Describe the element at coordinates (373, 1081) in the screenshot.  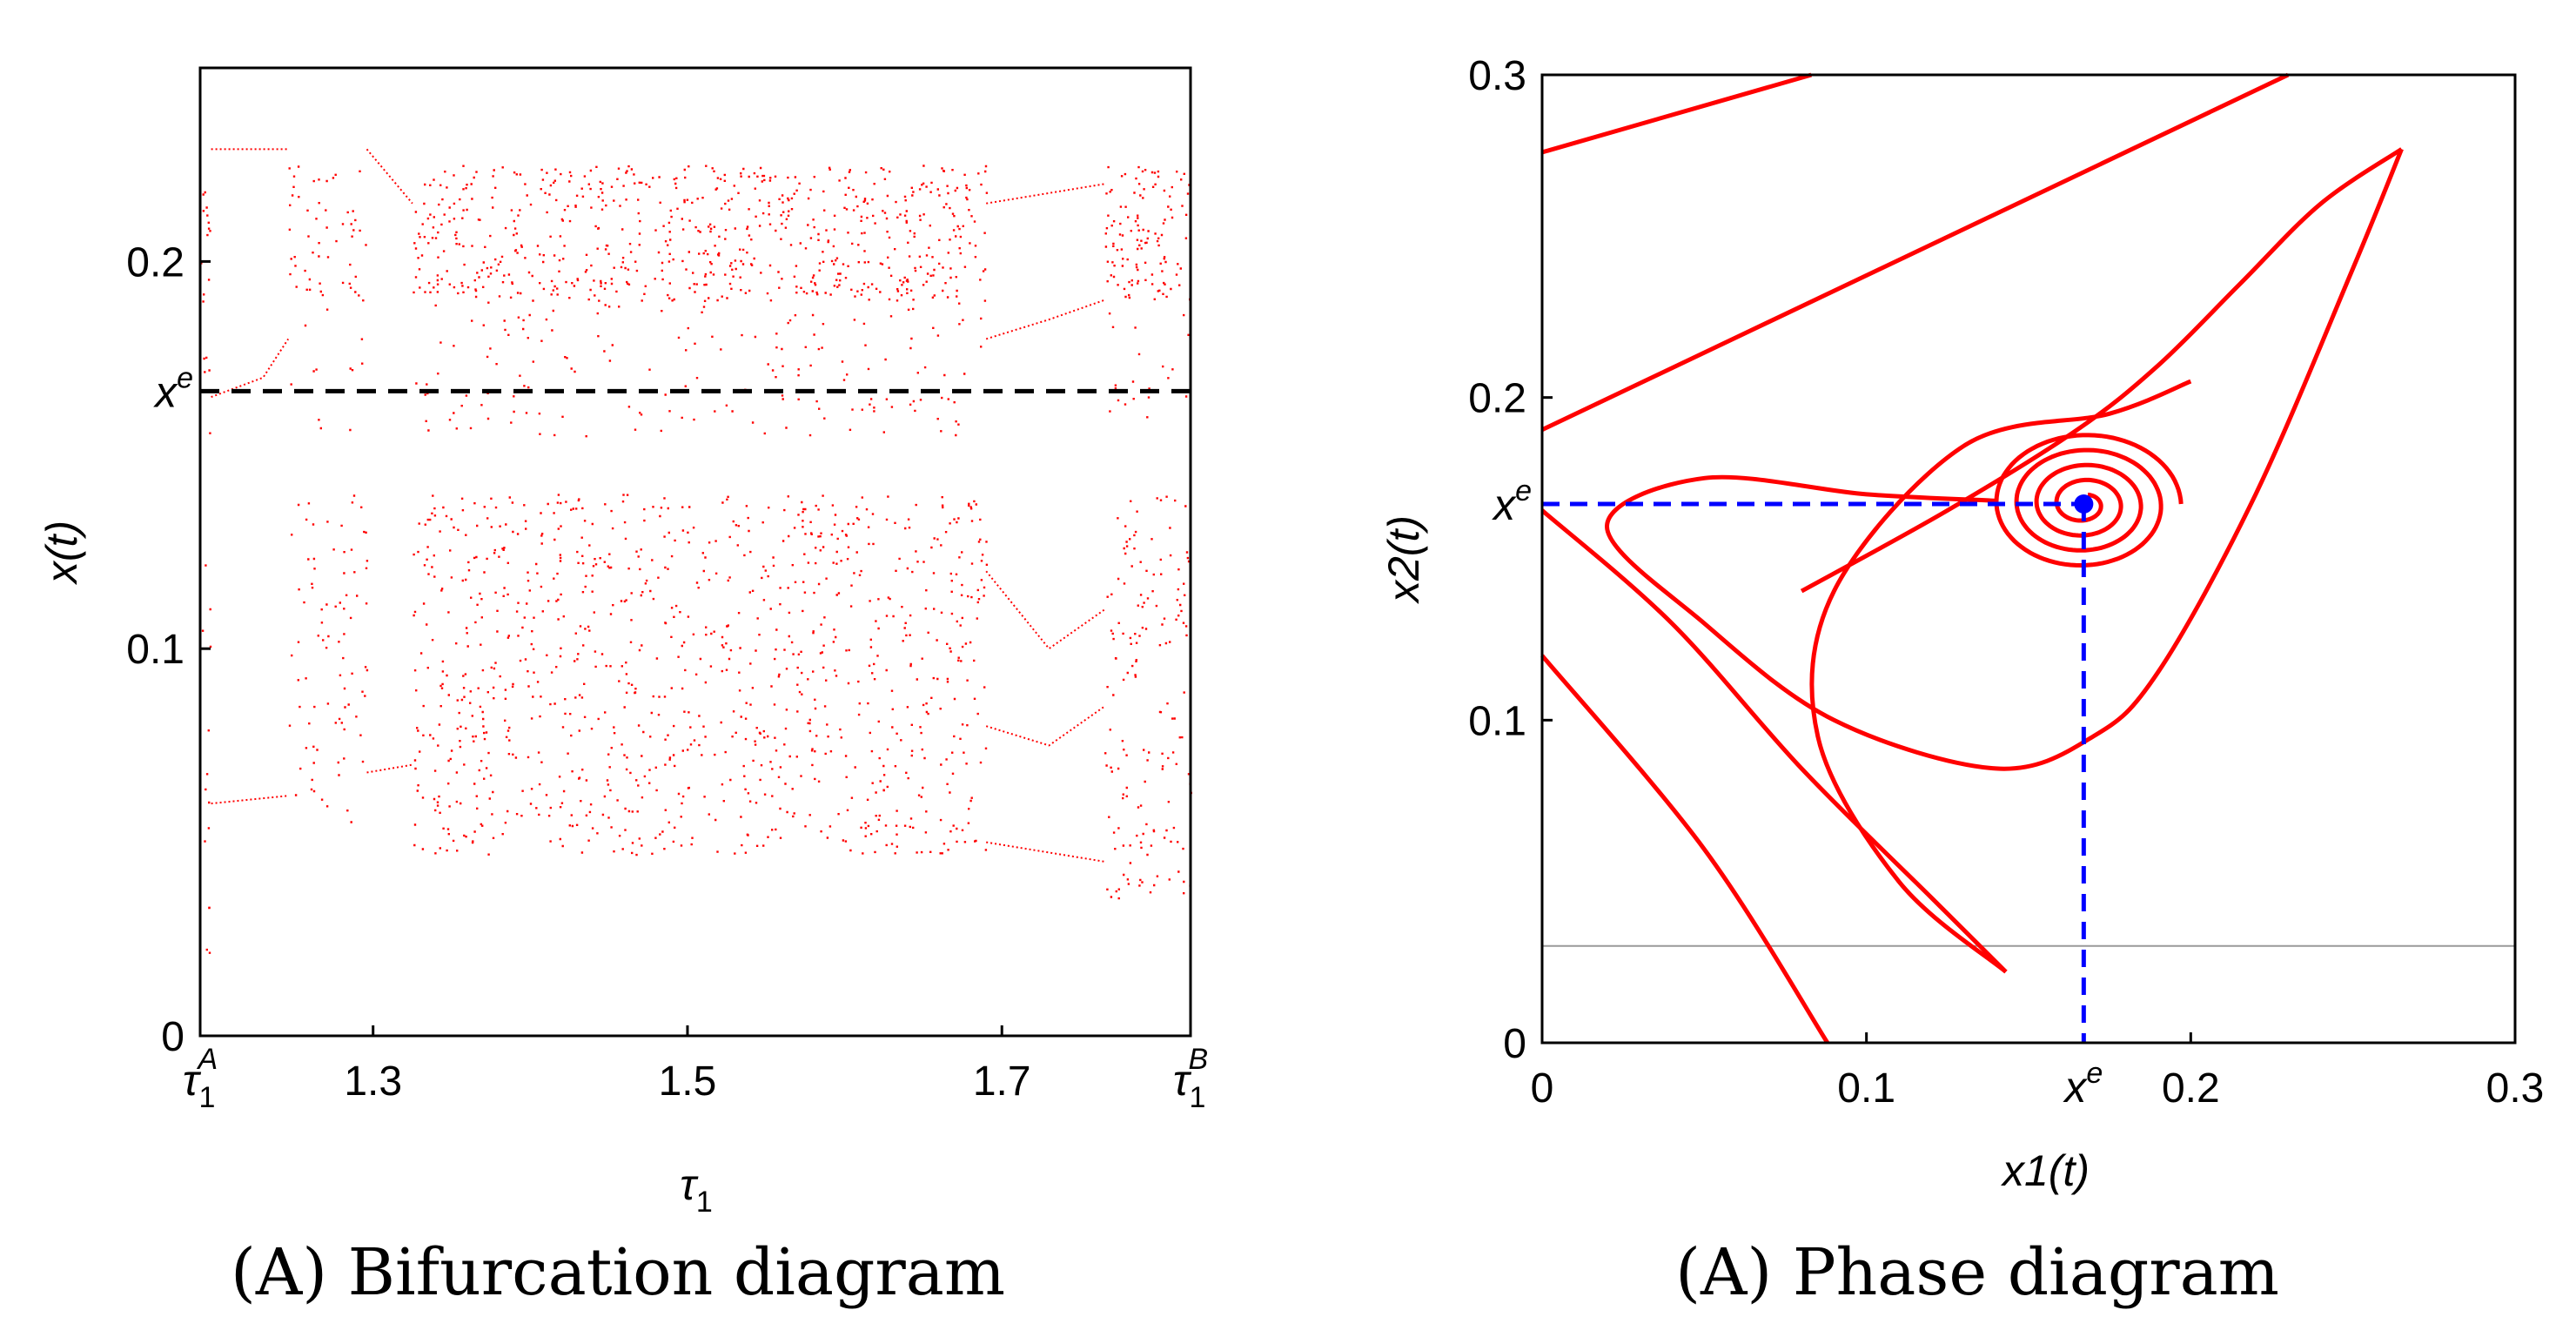
I see `x-tick-label: 1.3` at that location.